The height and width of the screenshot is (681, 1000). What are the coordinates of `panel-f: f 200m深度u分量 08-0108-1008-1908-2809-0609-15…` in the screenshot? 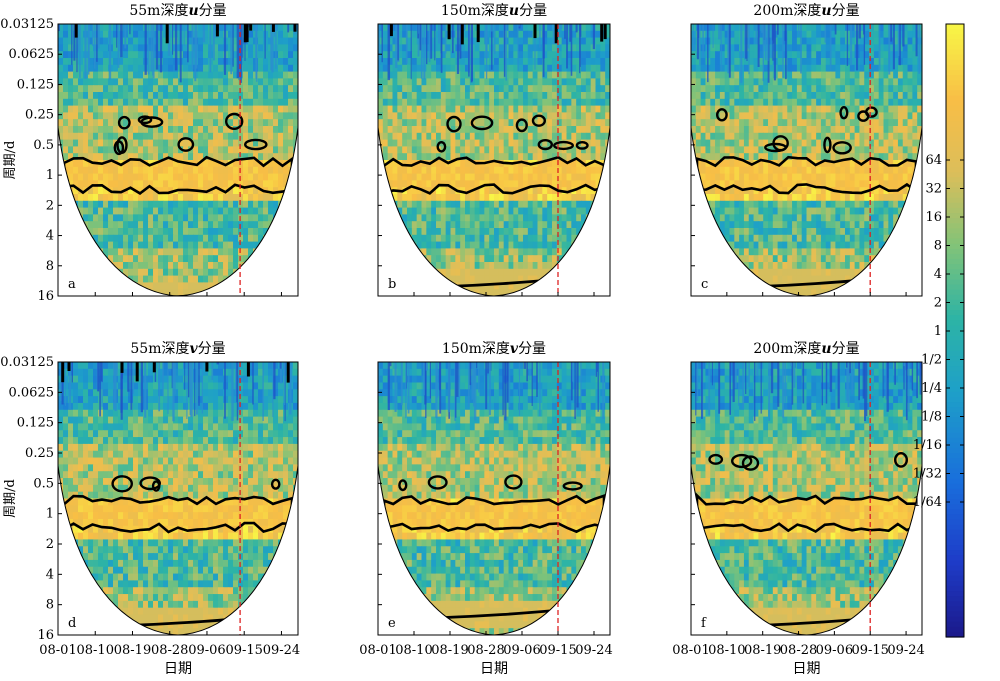 It's located at (798, 509).